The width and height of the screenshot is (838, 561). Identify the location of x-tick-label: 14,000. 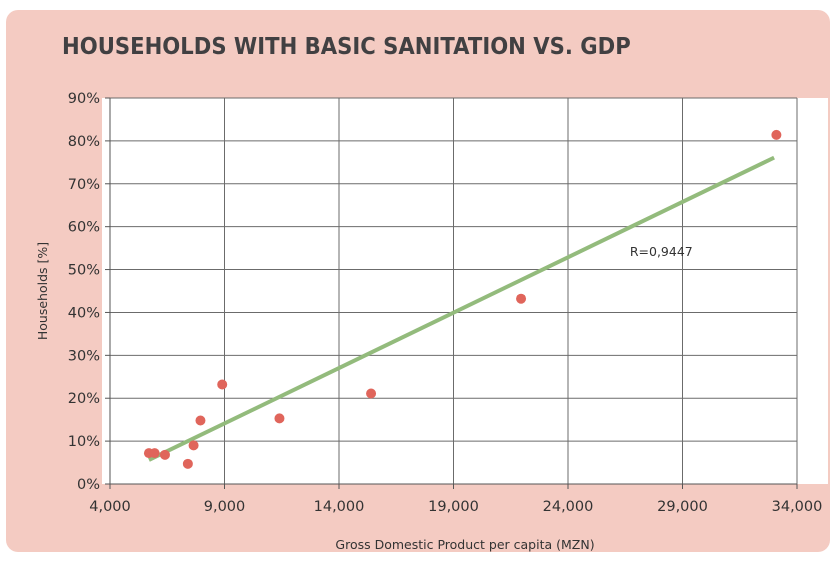
(339, 507).